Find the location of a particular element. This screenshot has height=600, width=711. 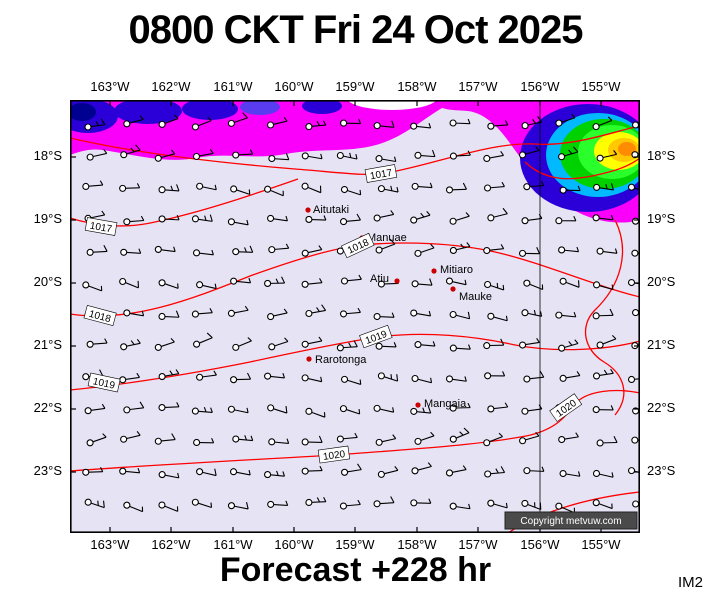

model-tag: IM2 is located at coordinates (690, 582).